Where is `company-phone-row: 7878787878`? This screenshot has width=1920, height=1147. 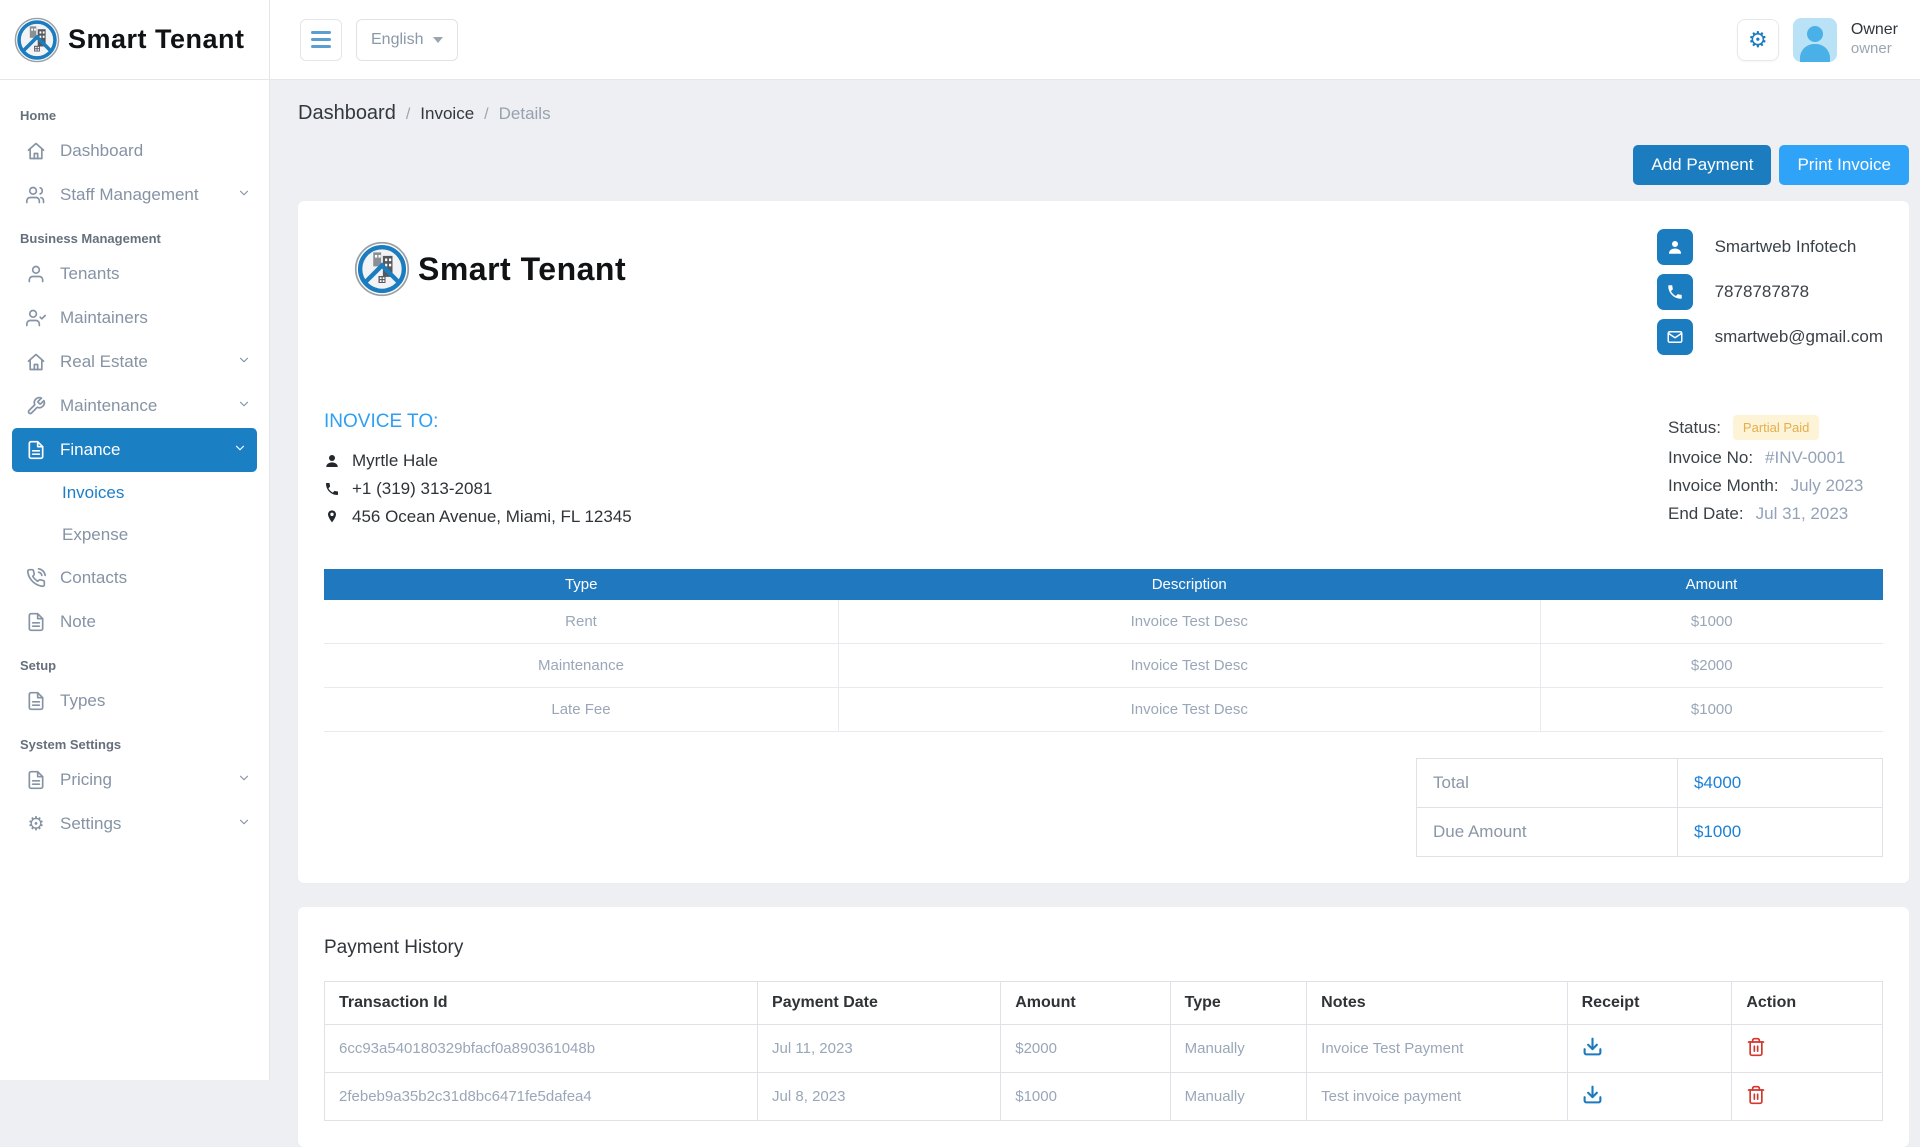
company-phone-row: 7878787878 is located at coordinates (1770, 292).